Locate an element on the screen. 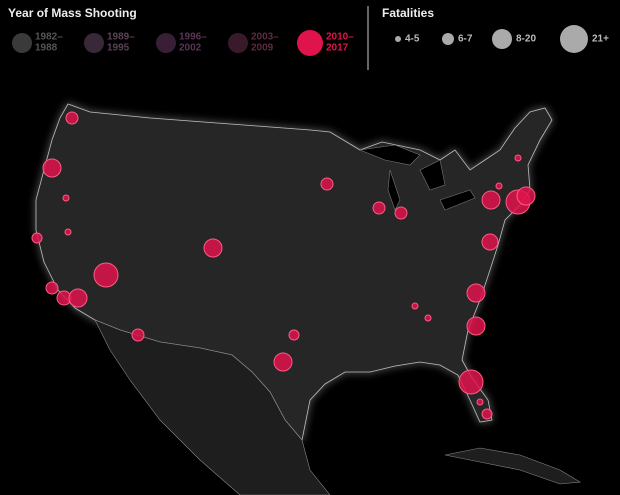 The image size is (620, 495). fatalities-title: Fatalities is located at coordinates (408, 13).